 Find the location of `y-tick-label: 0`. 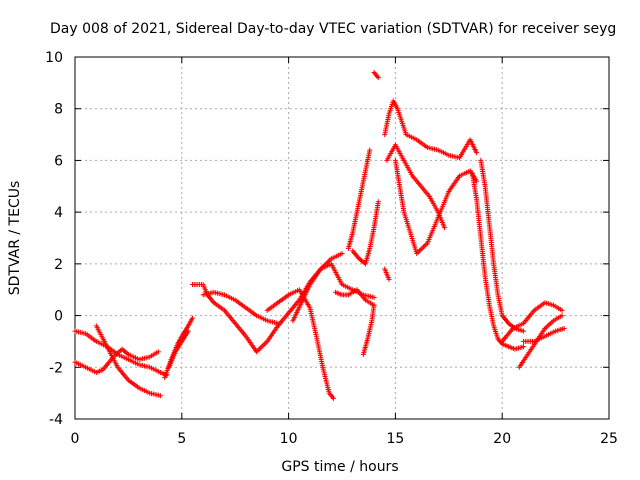

y-tick-label: 0 is located at coordinates (58, 317).